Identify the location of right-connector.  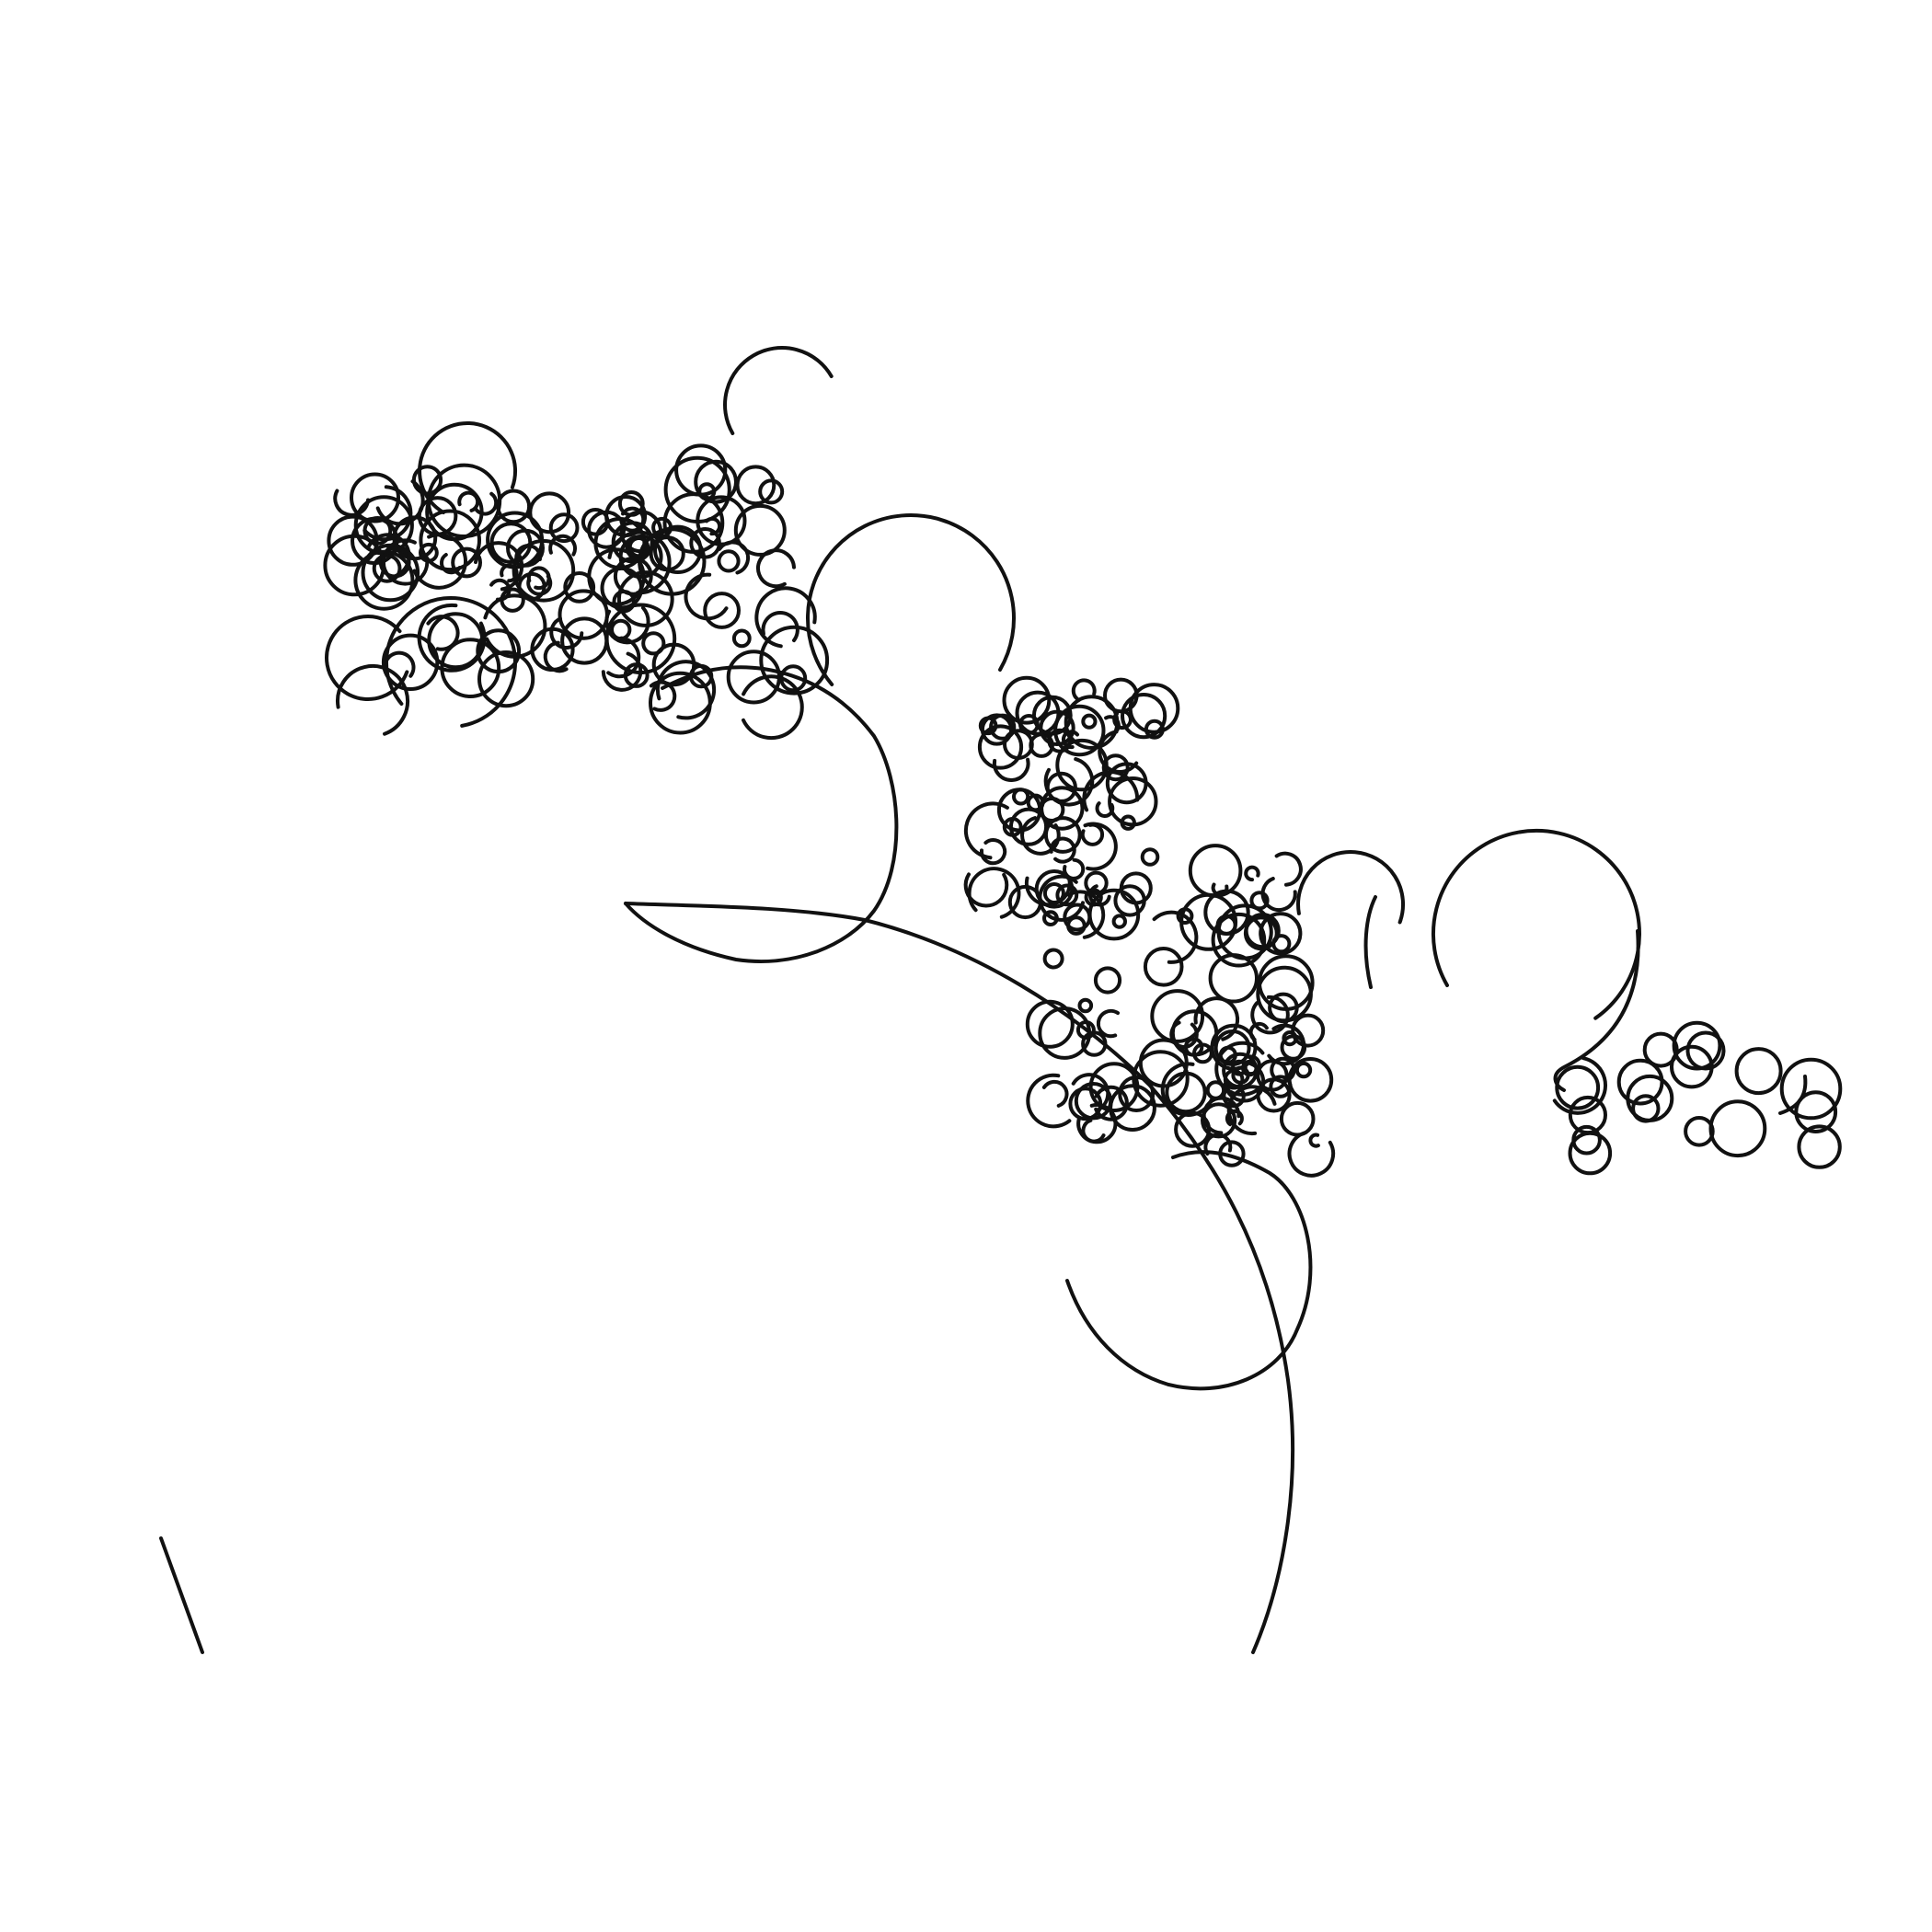
(1596, 1010).